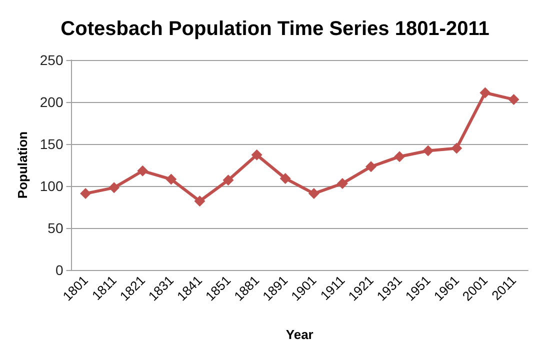 The image size is (550, 360). What do you see at coordinates (52, 60) in the screenshot?
I see `y-tick-label: 250` at bounding box center [52, 60].